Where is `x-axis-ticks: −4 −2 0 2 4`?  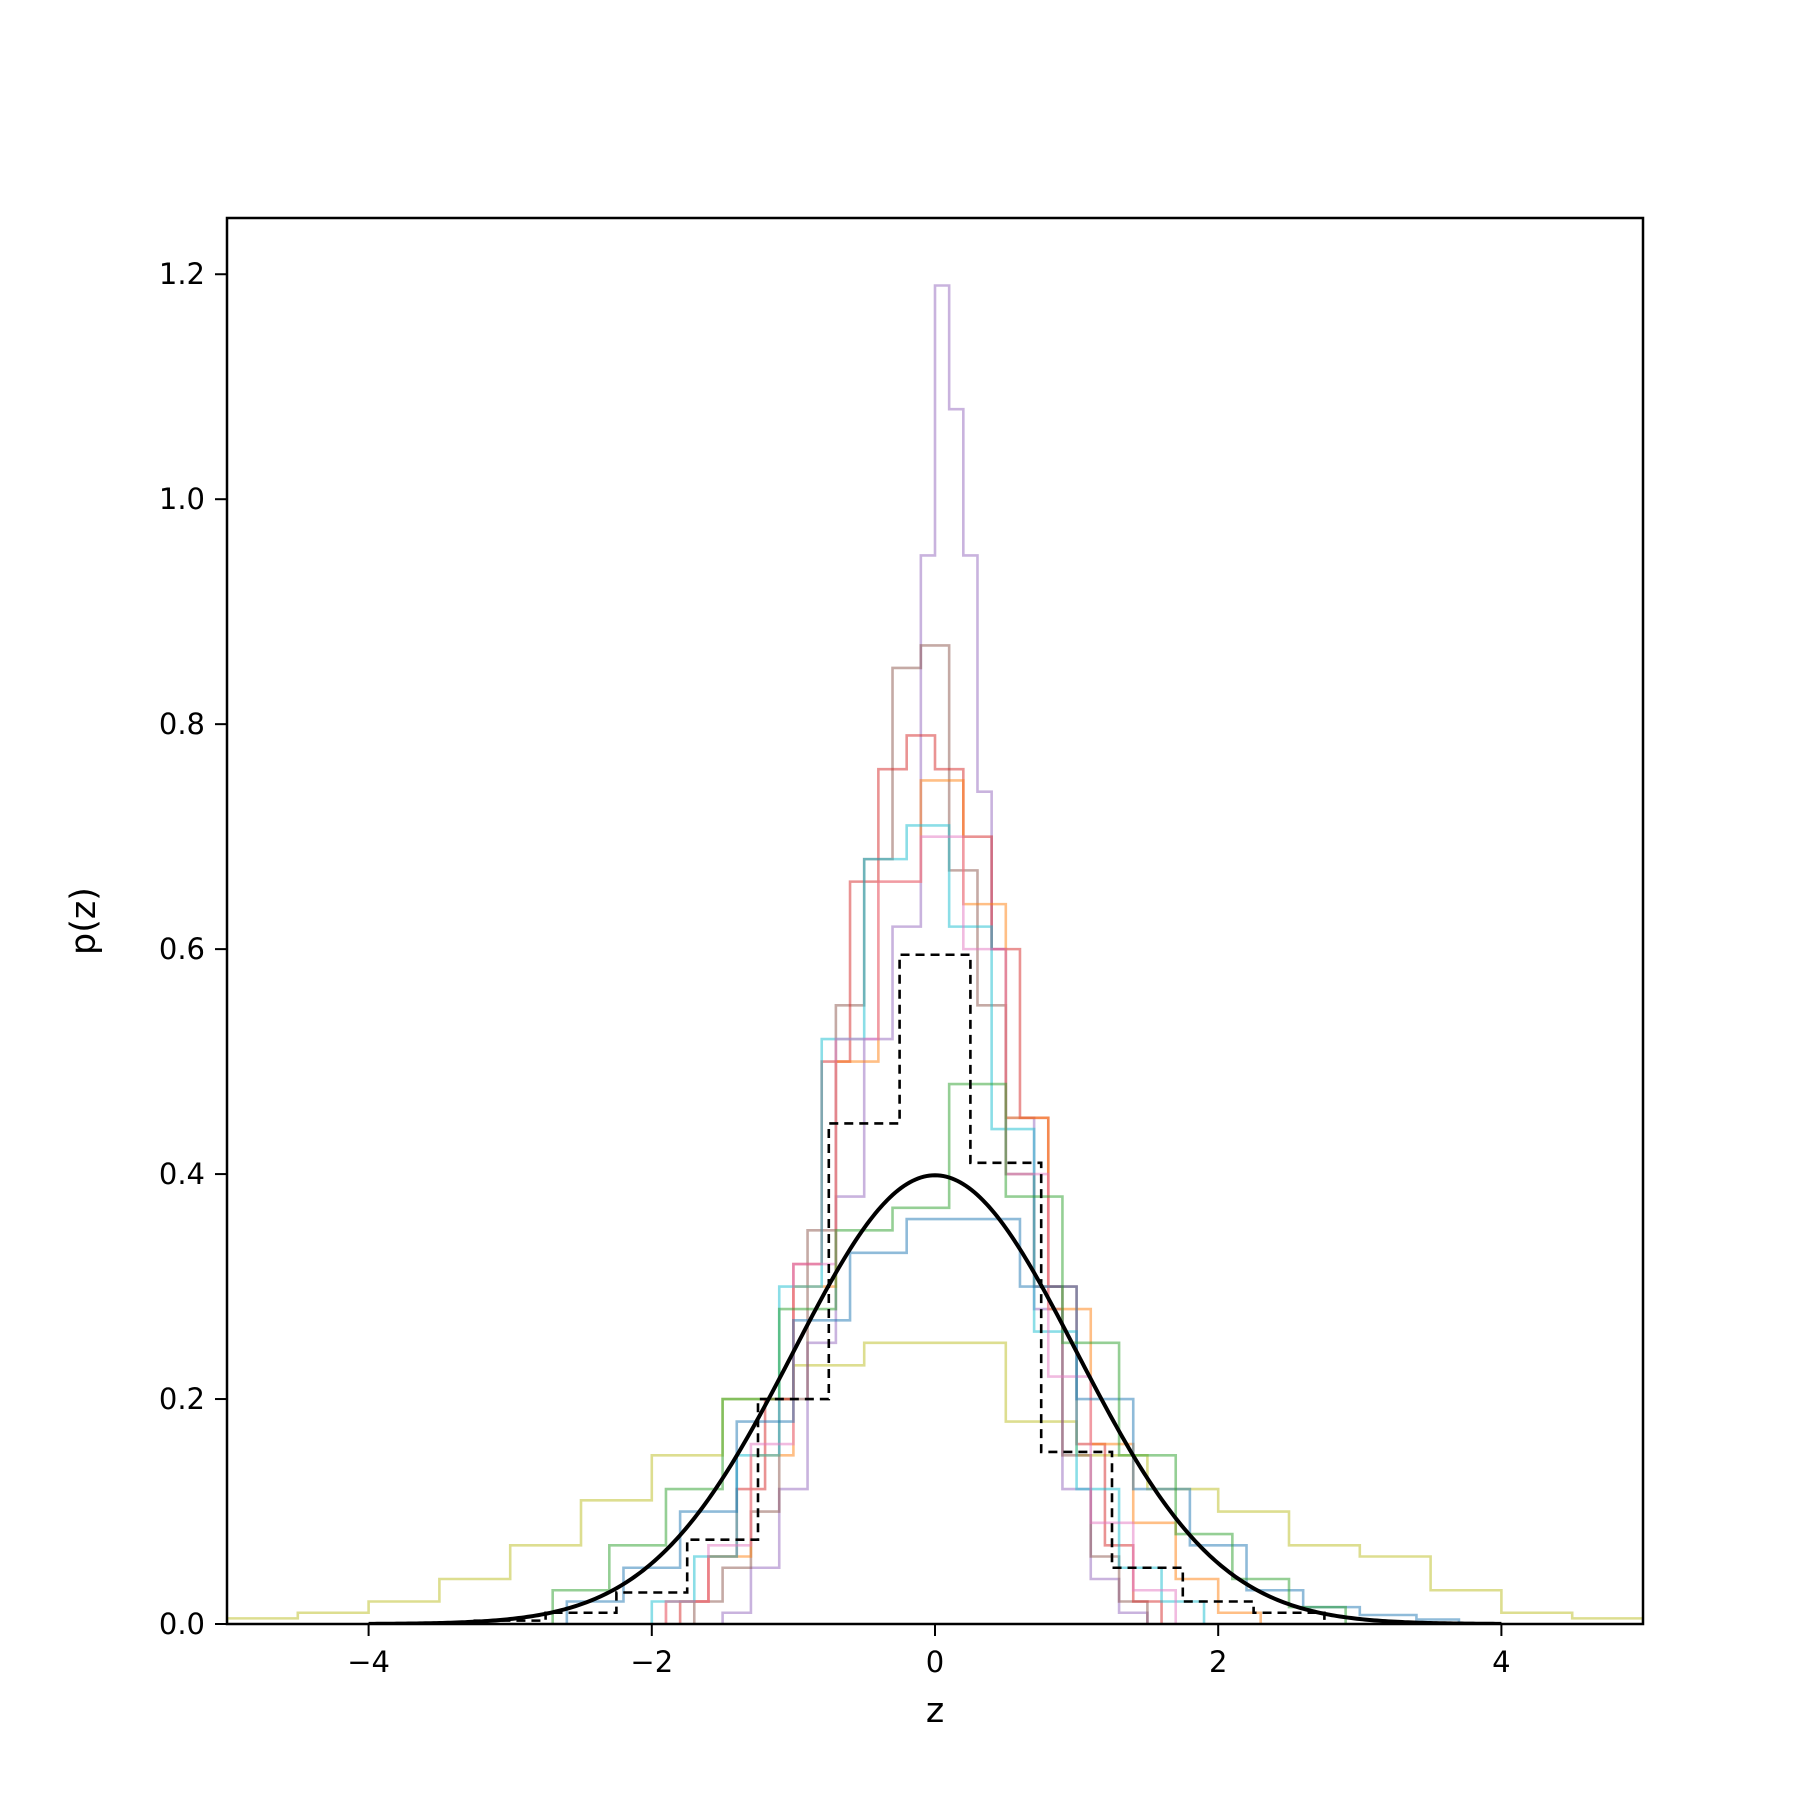 x-axis-ticks: −4 −2 0 2 4 is located at coordinates (929, 1651).